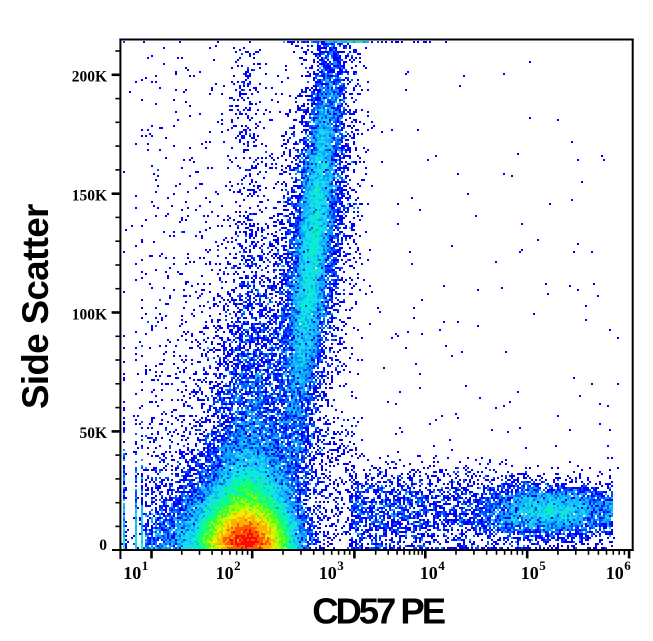 The width and height of the screenshot is (653, 641). Describe the element at coordinates (89, 195) in the screenshot. I see `svg-text: 150K` at that location.